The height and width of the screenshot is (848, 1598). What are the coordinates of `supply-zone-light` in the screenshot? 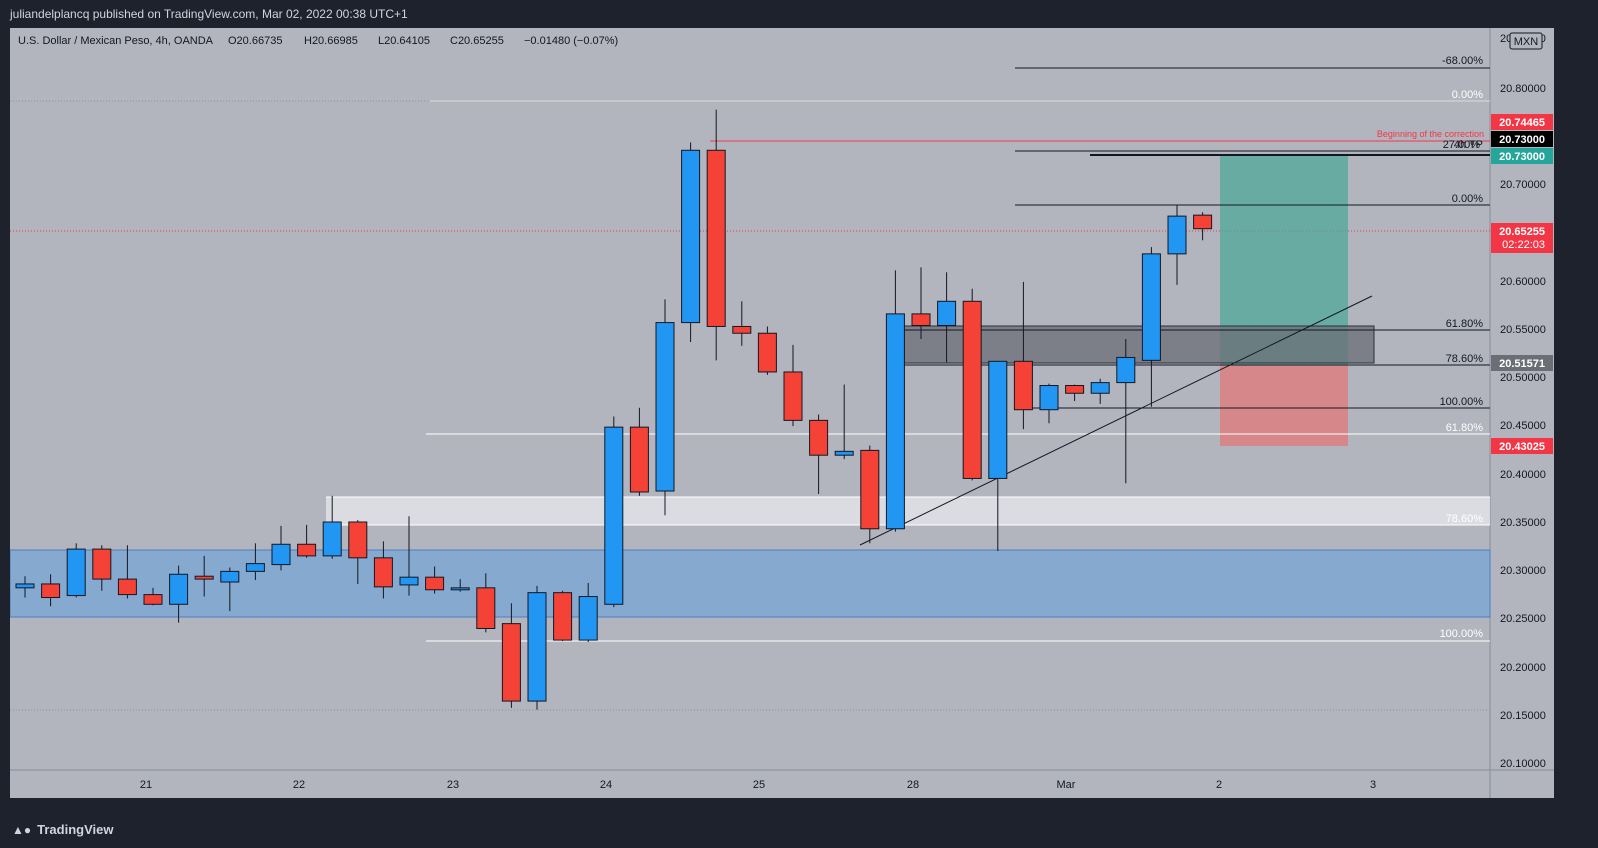 It's located at (908, 511).